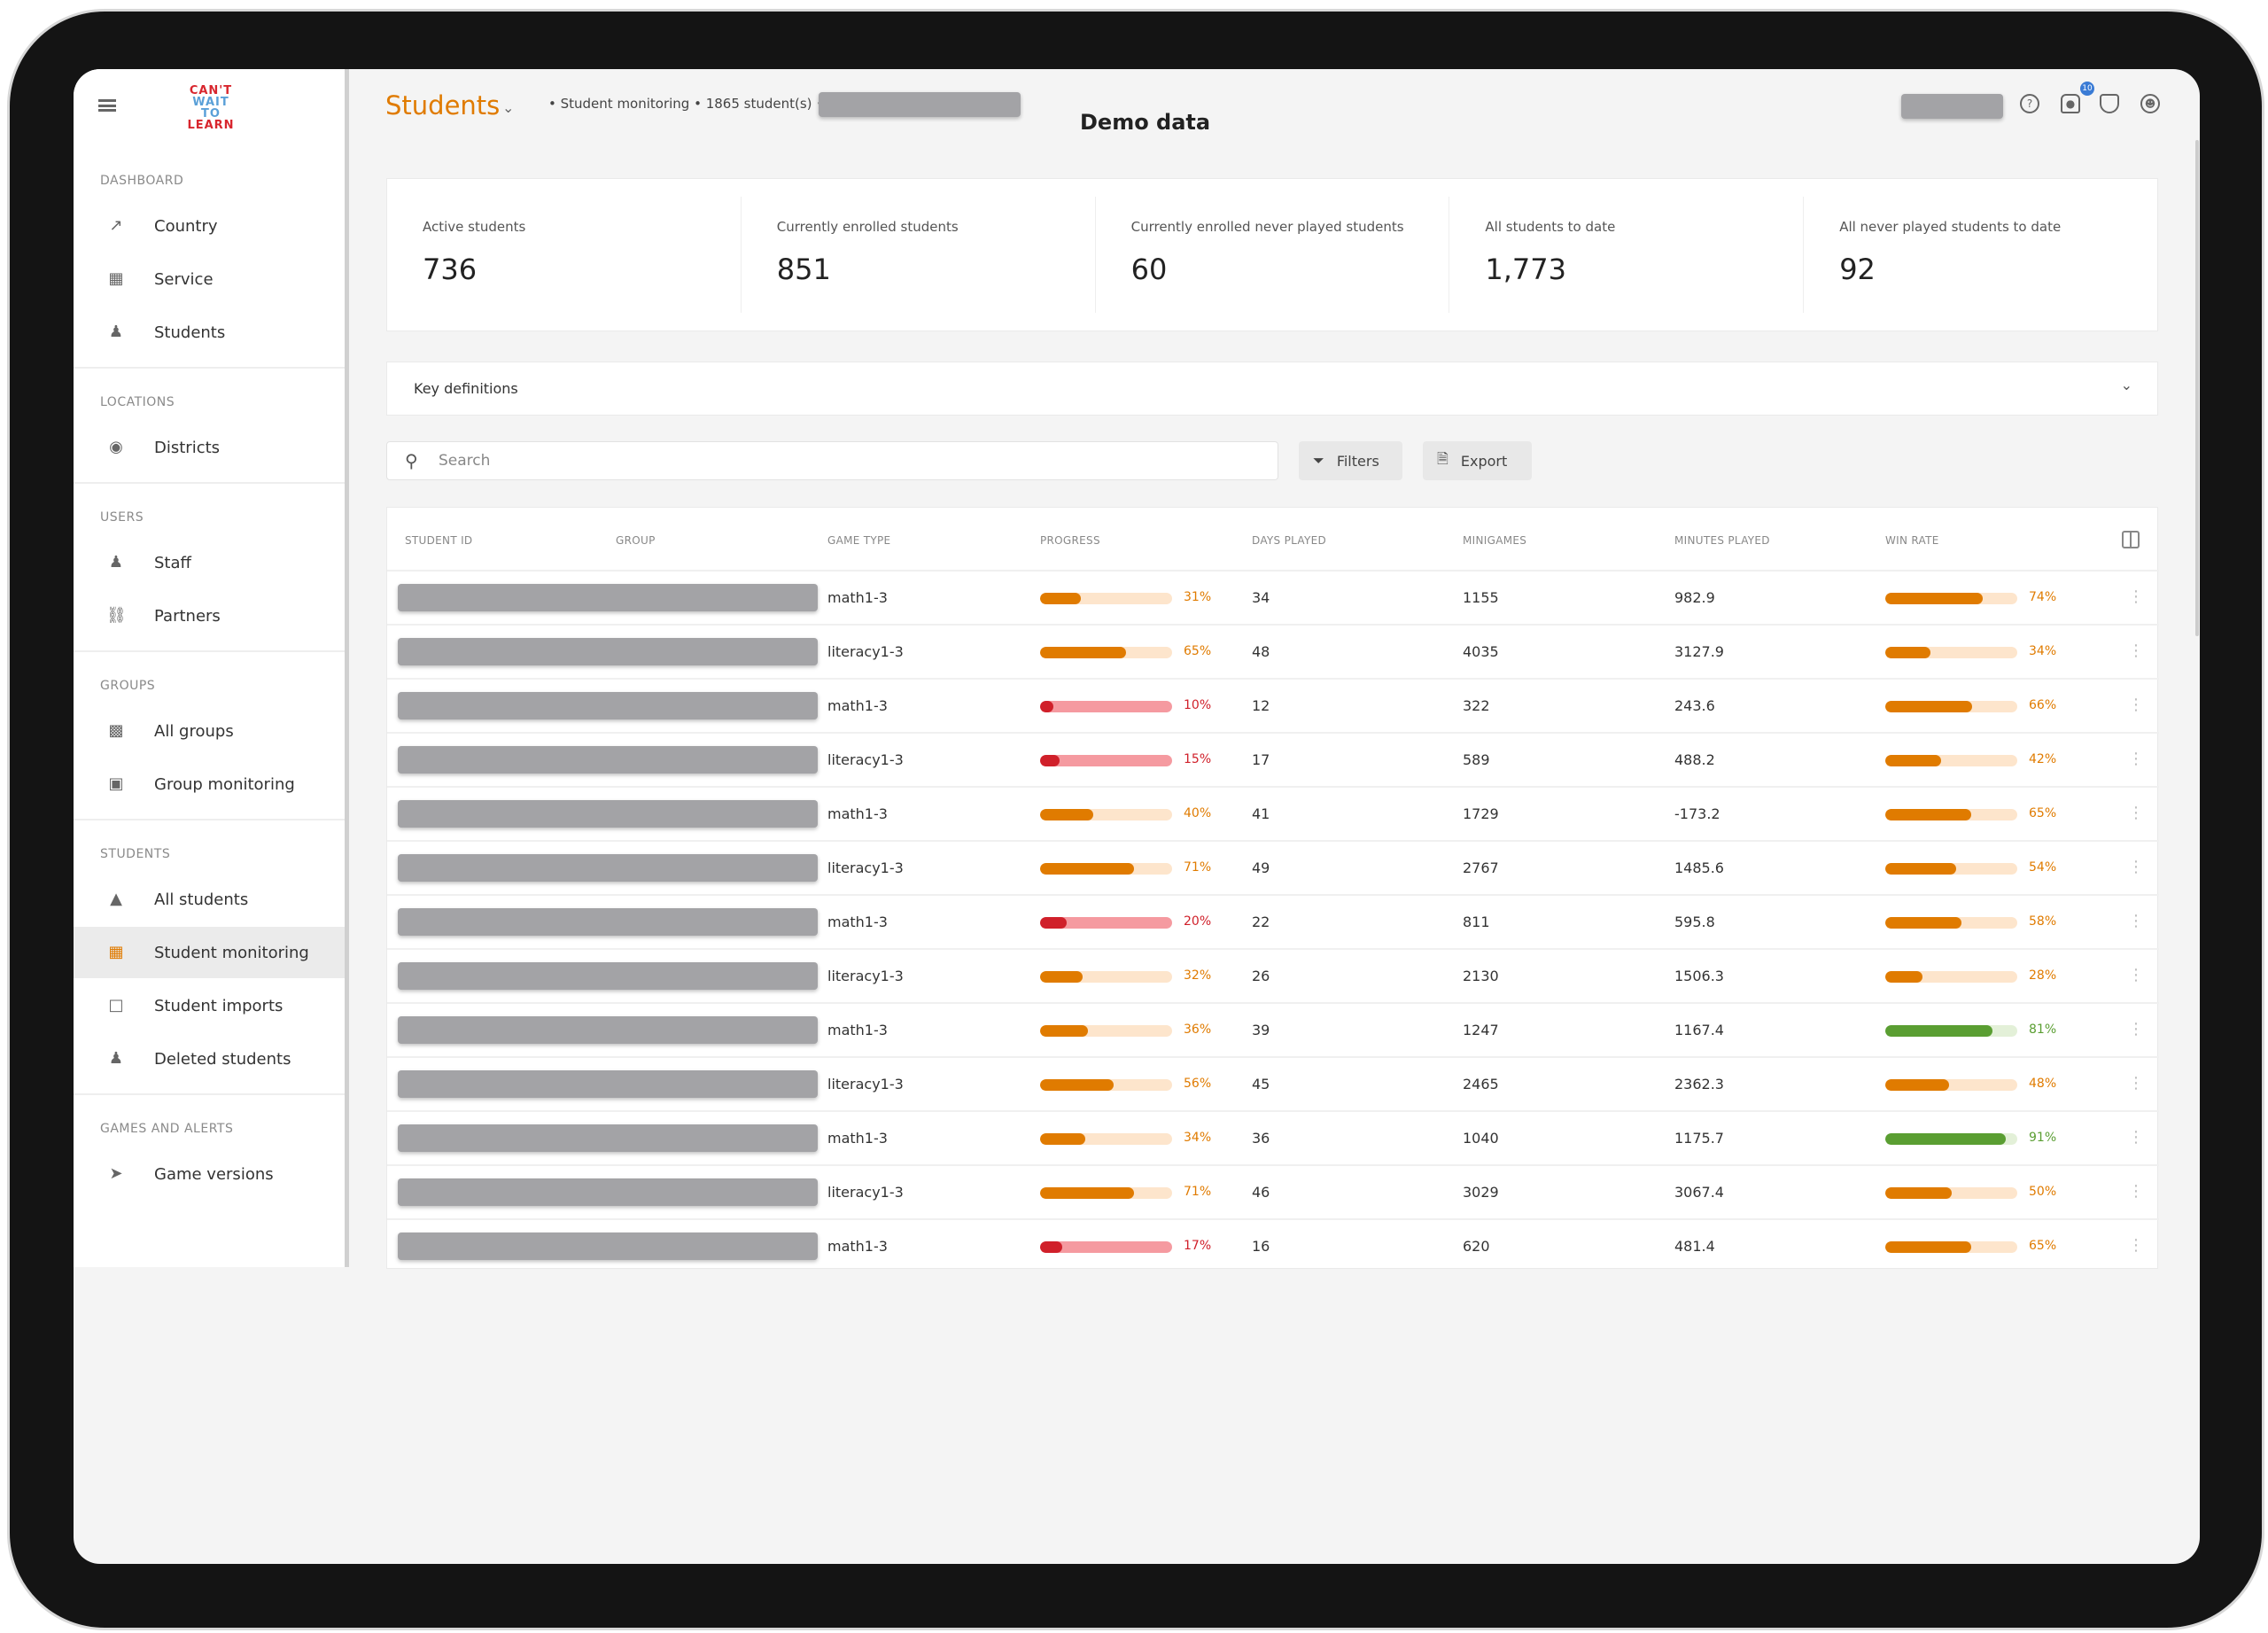 This screenshot has width=2268, height=1633. What do you see at coordinates (209, 226) in the screenshot?
I see `sidebar-item-country: ↗ Country` at bounding box center [209, 226].